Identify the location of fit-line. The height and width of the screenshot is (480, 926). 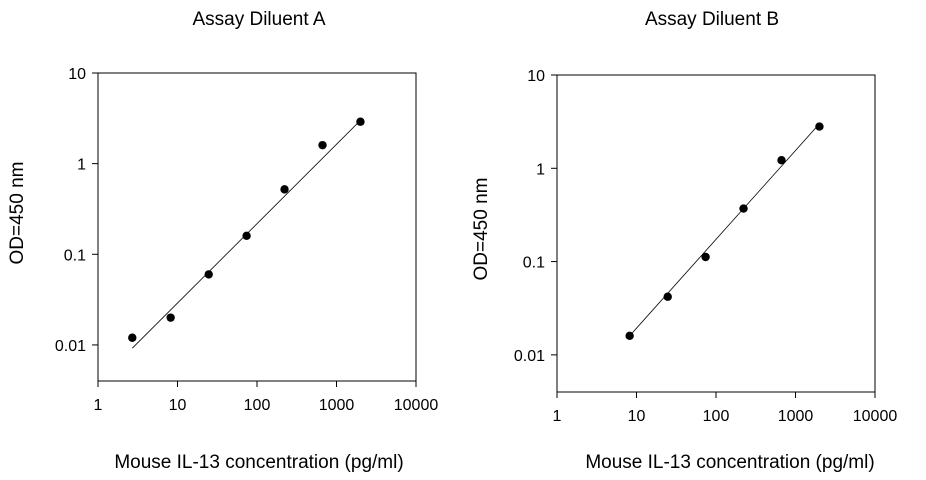
(724, 230).